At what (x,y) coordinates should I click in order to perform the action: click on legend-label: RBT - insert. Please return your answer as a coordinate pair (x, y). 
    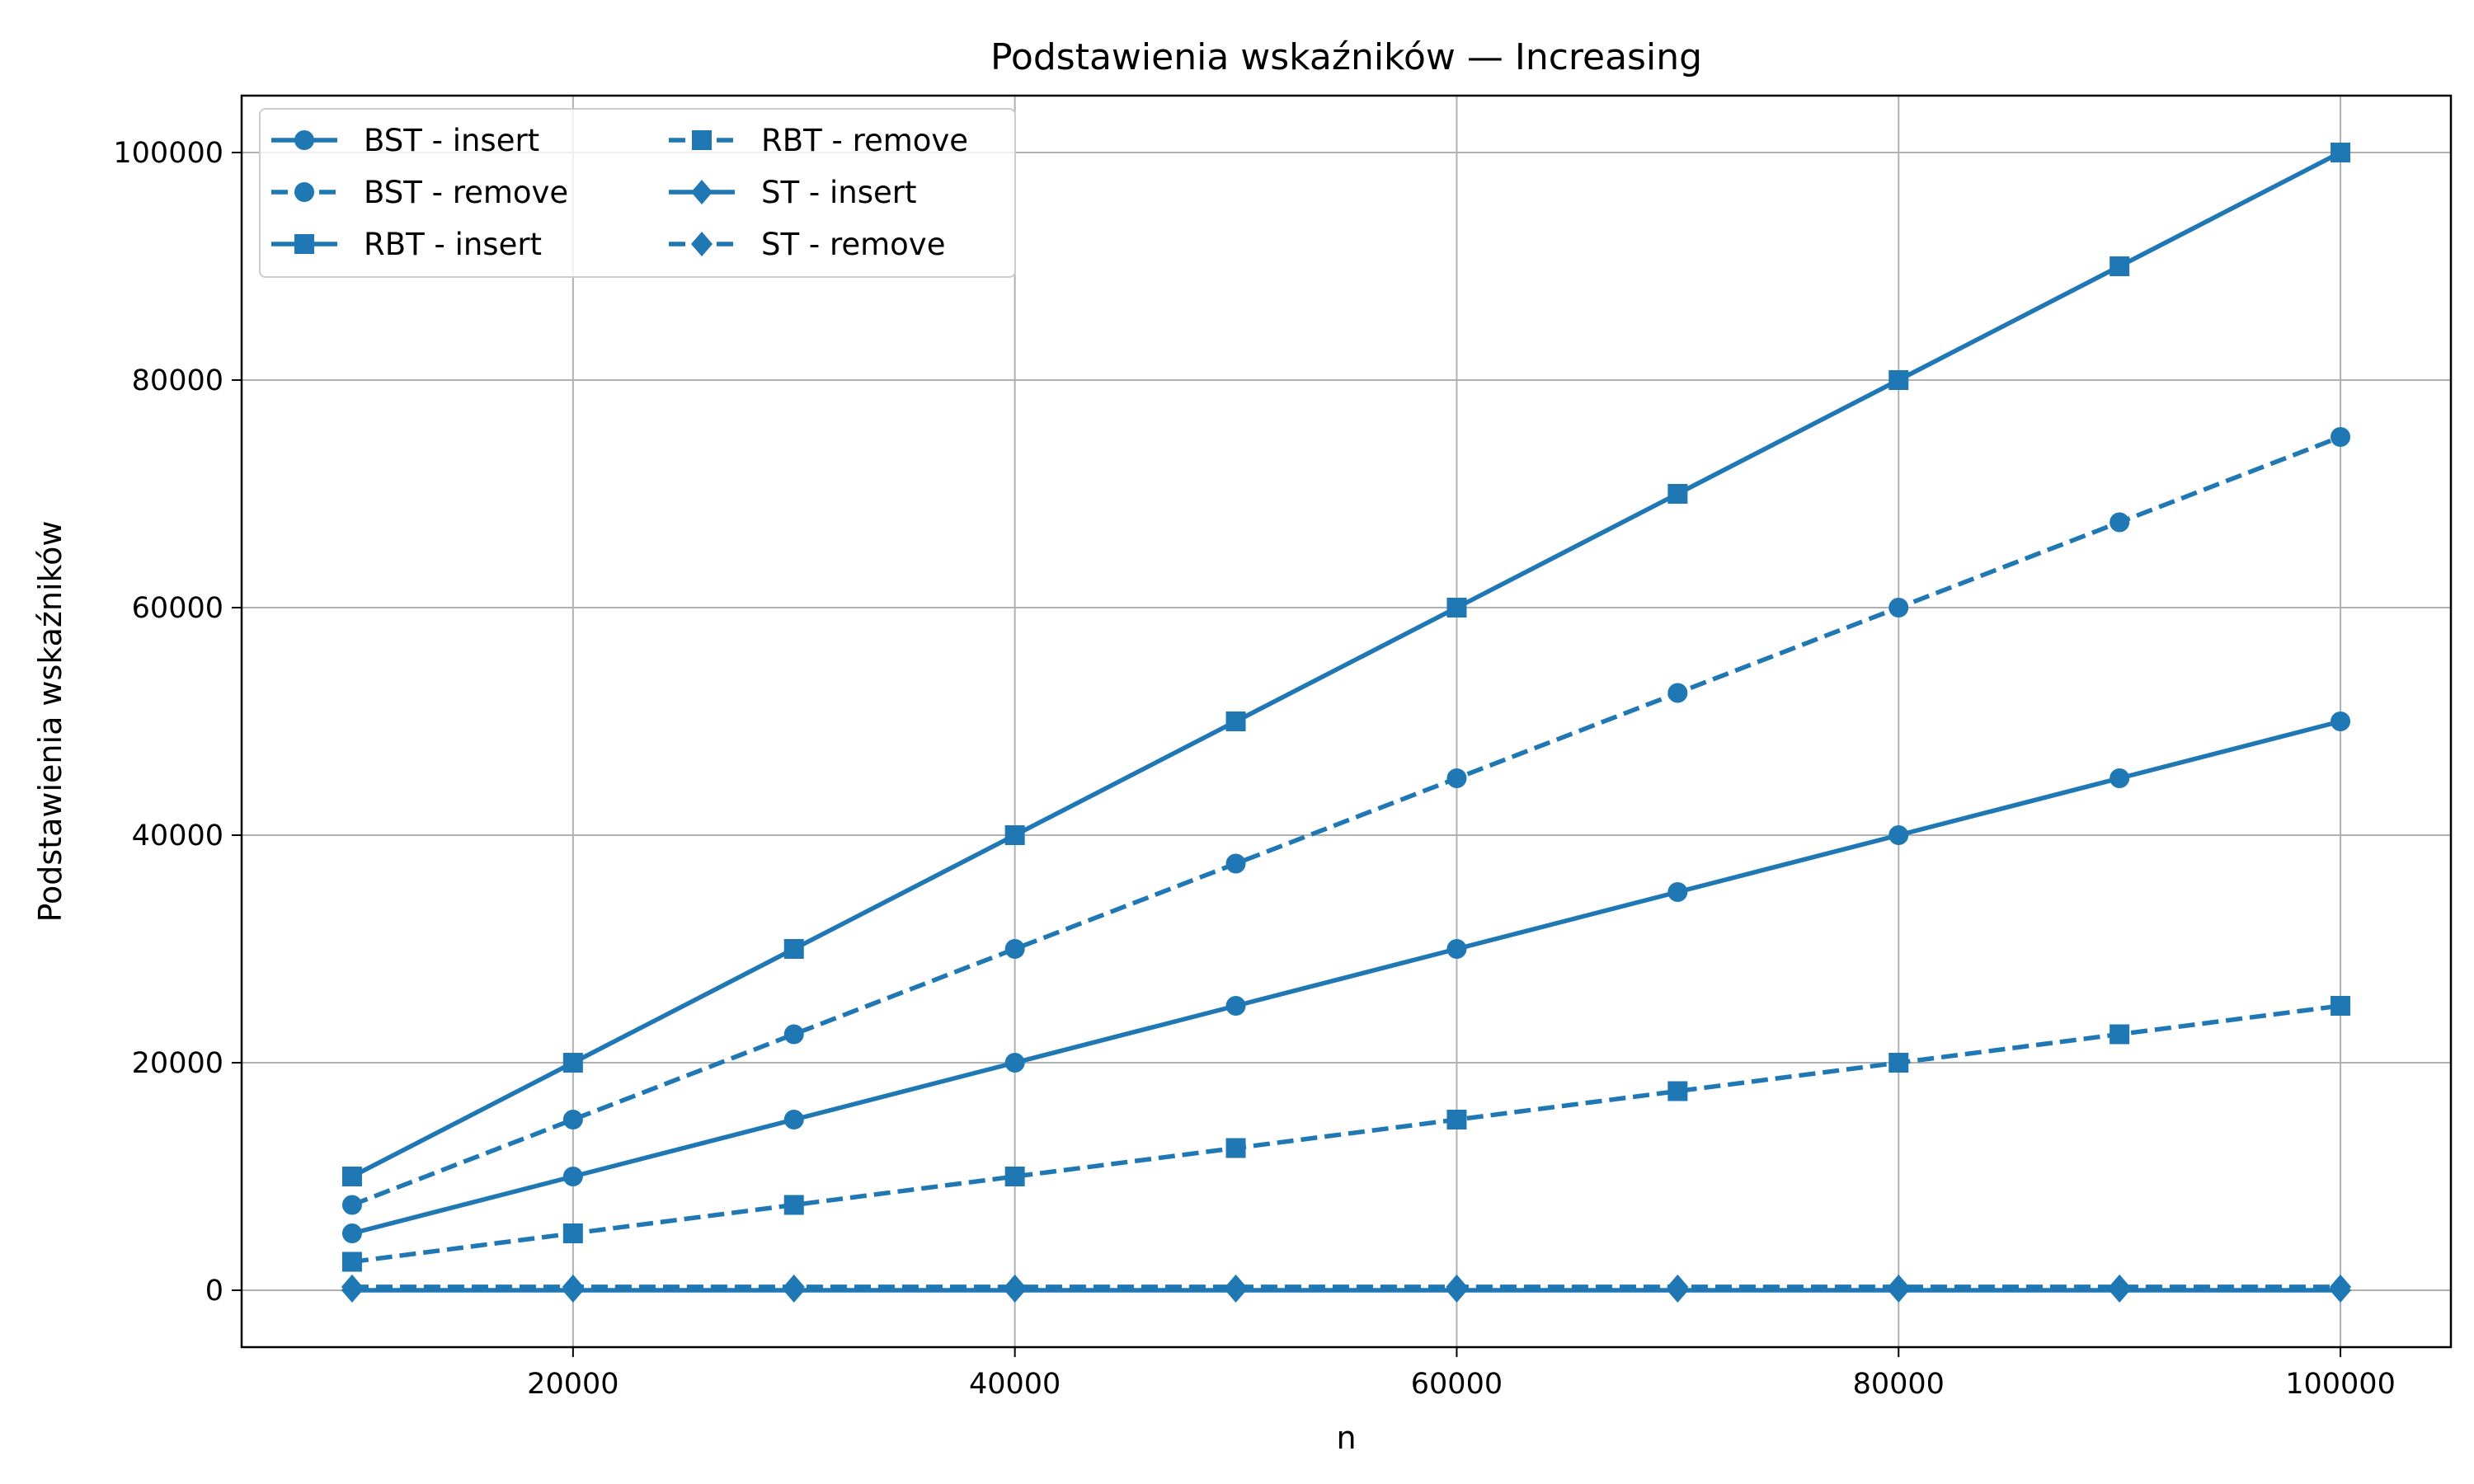
    Looking at the image, I should click on (453, 244).